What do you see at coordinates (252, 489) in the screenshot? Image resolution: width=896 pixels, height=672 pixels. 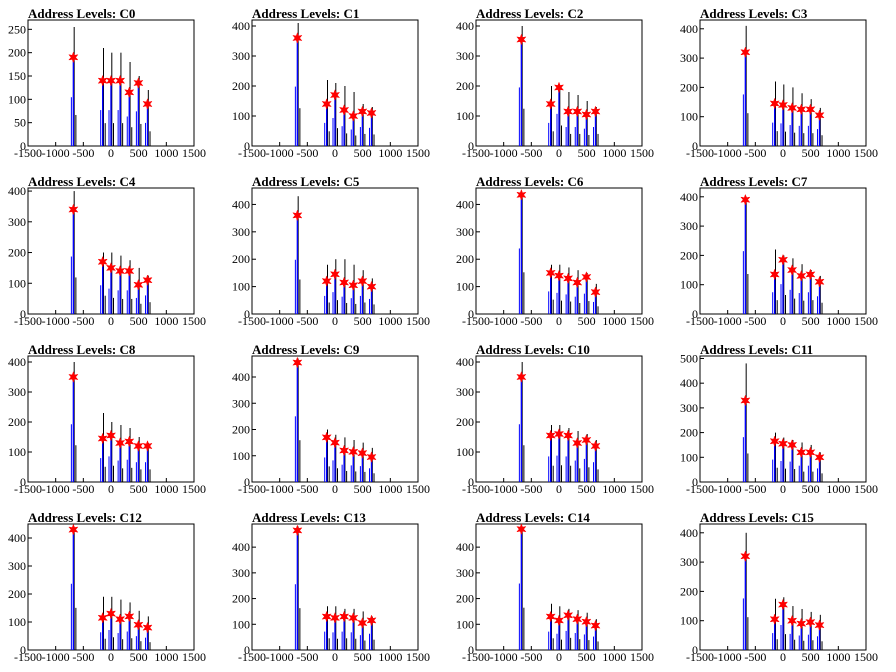 I see `x-tick-label: -1500` at bounding box center [252, 489].